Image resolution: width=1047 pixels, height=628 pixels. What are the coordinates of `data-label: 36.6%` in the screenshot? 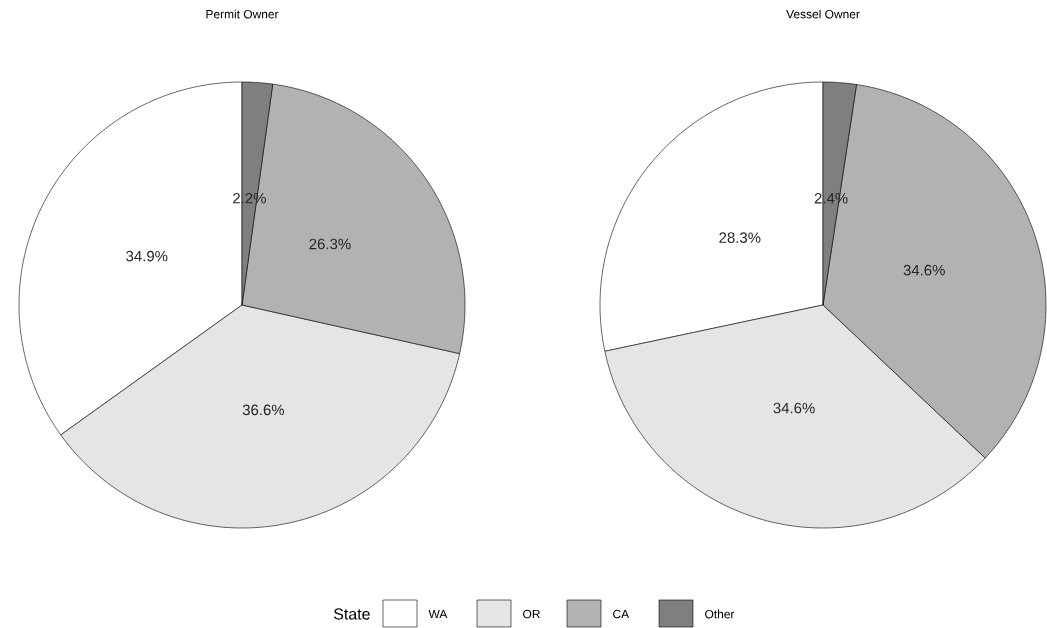 It's located at (263, 410).